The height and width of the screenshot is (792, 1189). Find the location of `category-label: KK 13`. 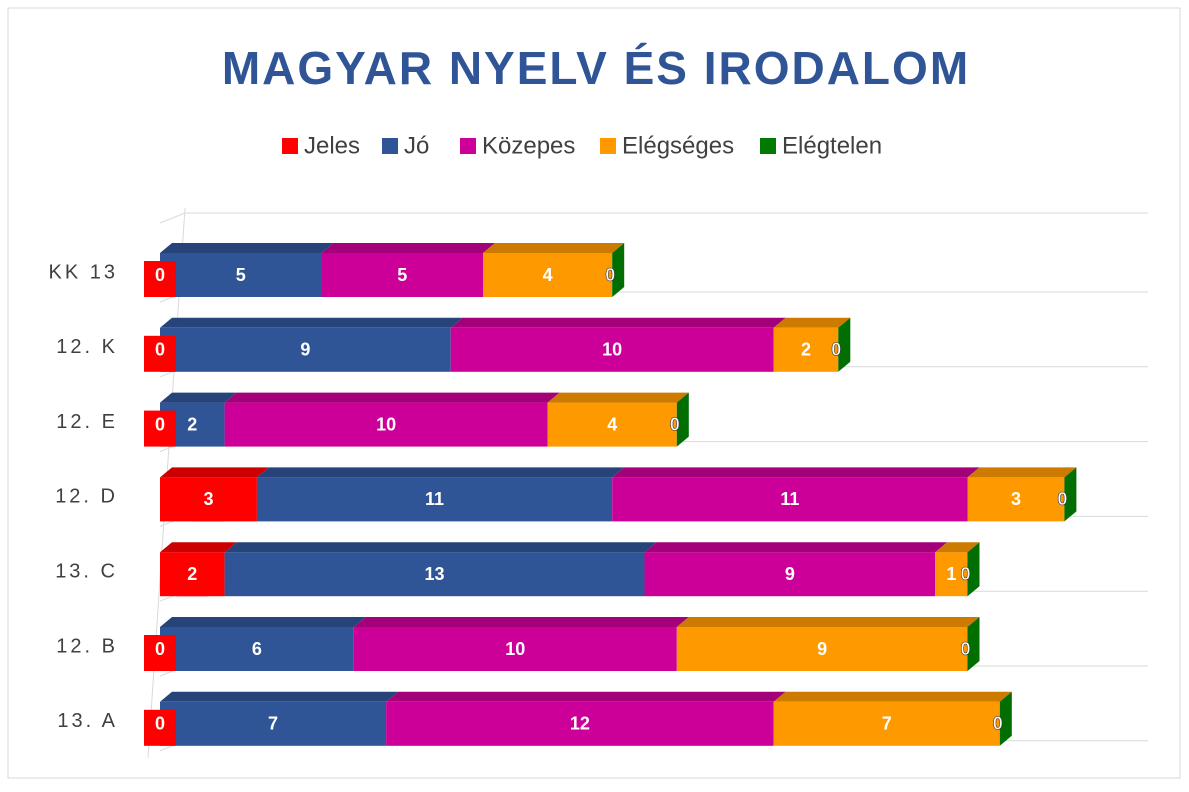

category-label: KK 13 is located at coordinates (83, 272).